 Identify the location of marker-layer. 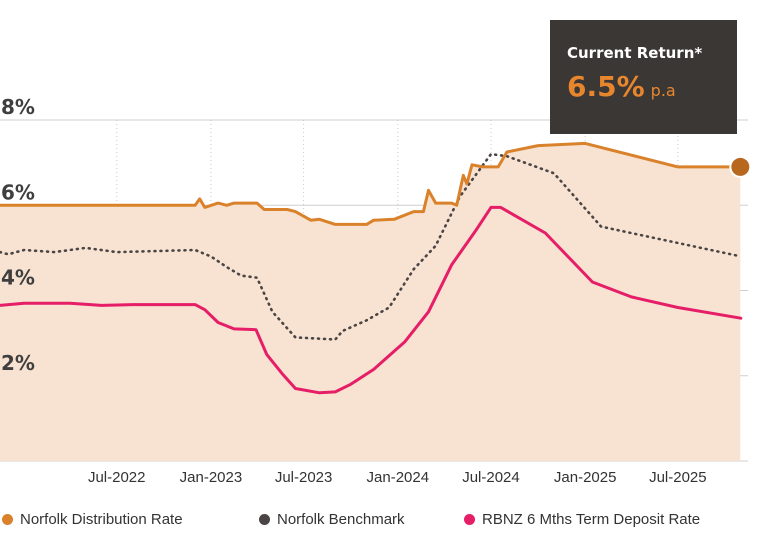
(740, 166).